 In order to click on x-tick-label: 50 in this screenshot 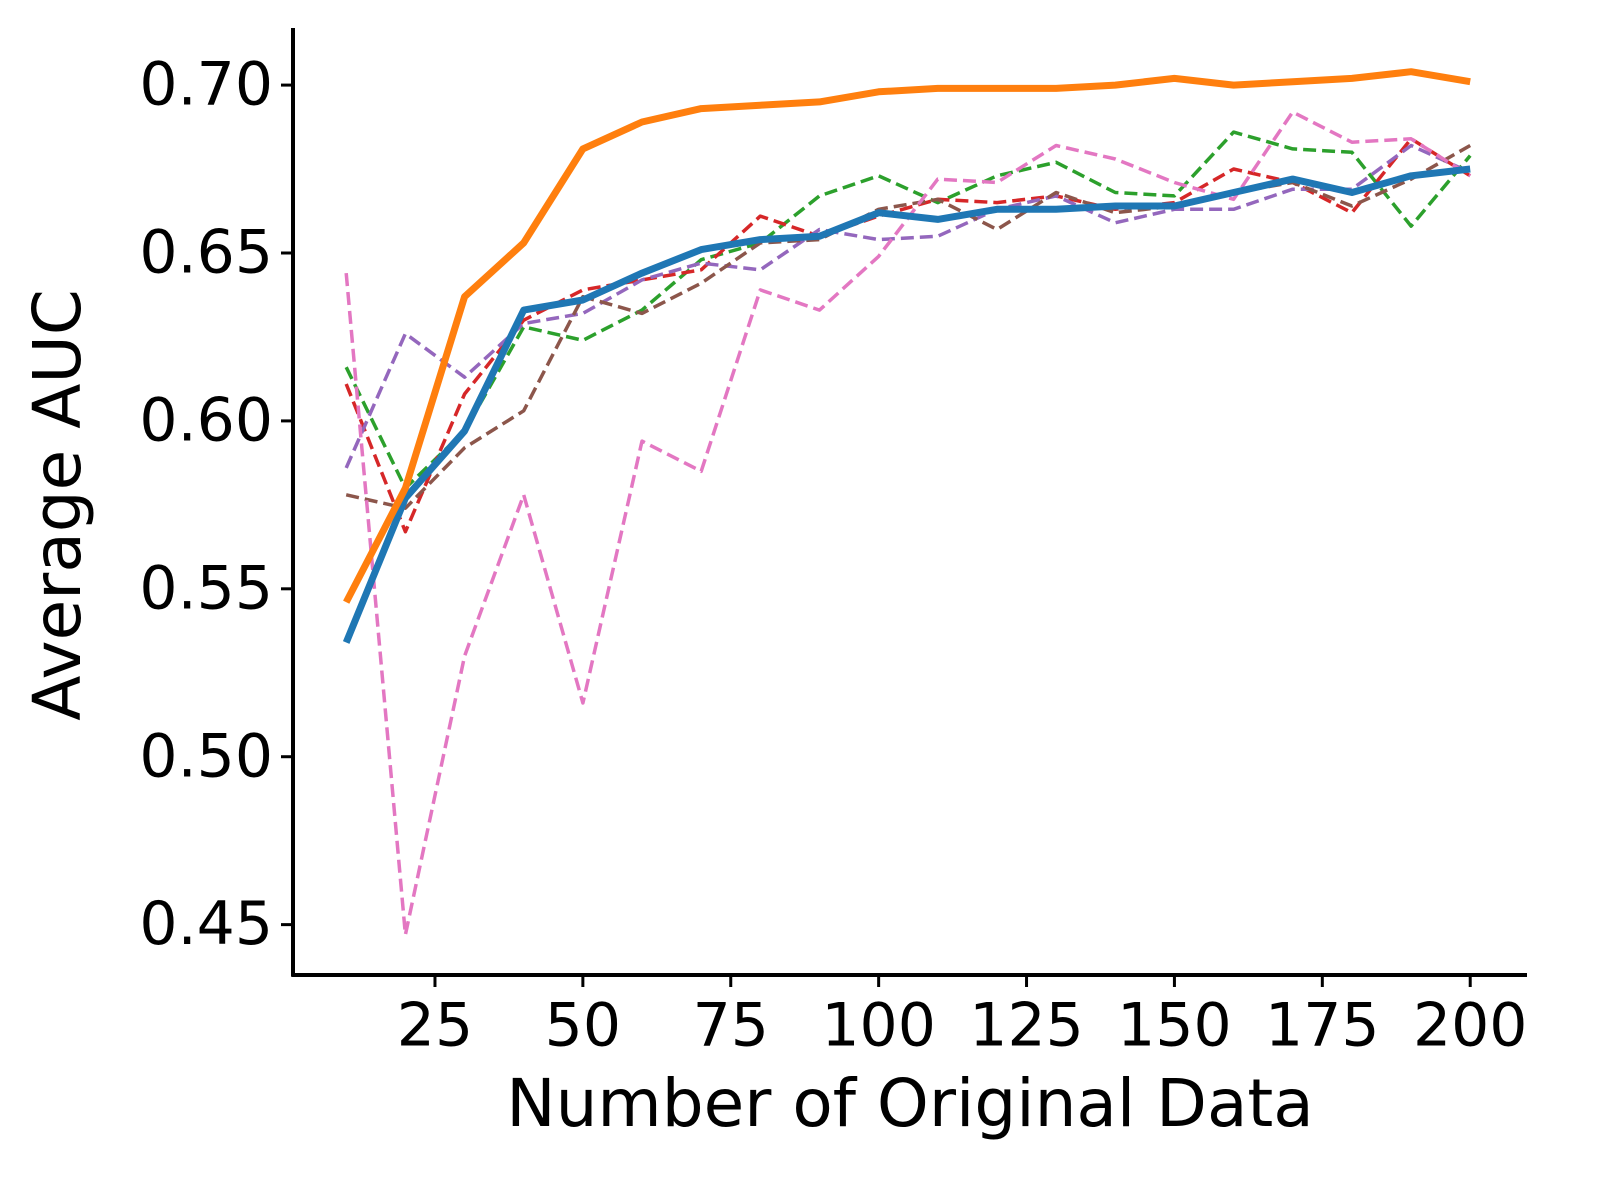, I will do `click(583, 1026)`.